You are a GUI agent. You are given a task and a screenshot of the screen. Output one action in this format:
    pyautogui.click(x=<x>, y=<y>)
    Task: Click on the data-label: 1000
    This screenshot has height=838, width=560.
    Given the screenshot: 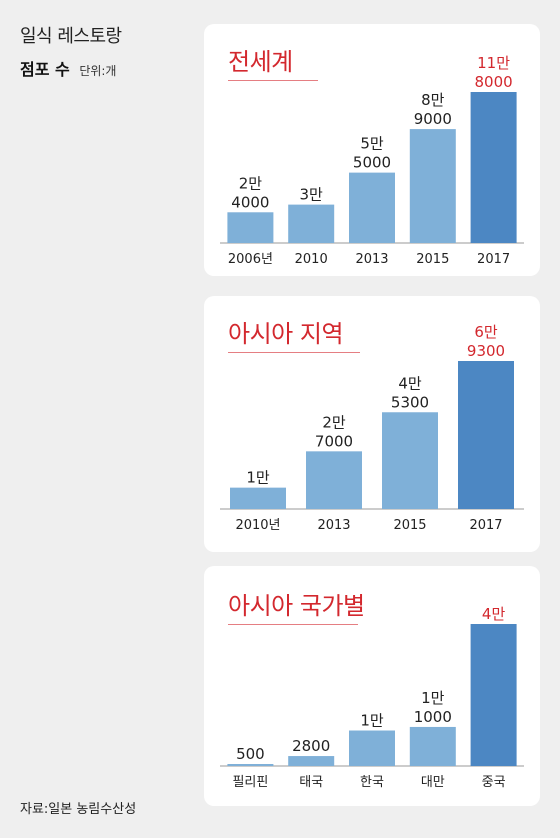 What is the action you would take?
    pyautogui.click(x=433, y=717)
    